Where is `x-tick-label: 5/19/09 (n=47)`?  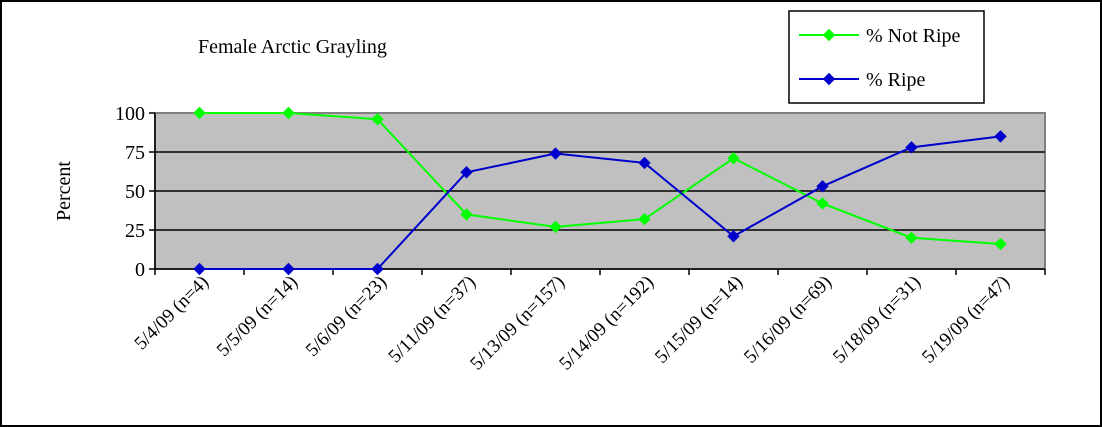 x-tick-label: 5/19/09 (n=47) is located at coordinates (966, 320).